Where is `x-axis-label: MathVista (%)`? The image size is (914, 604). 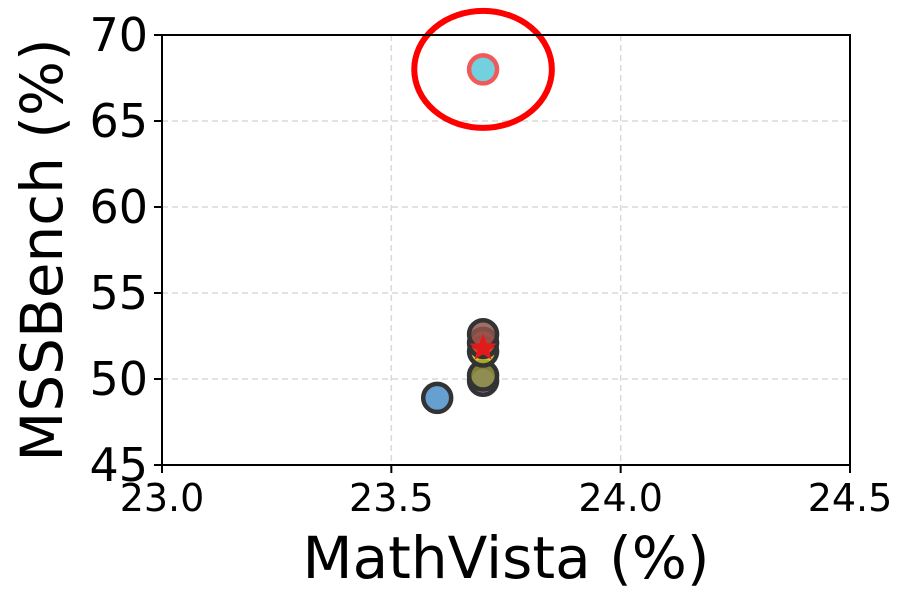
x-axis-label: MathVista (%) is located at coordinates (506, 558).